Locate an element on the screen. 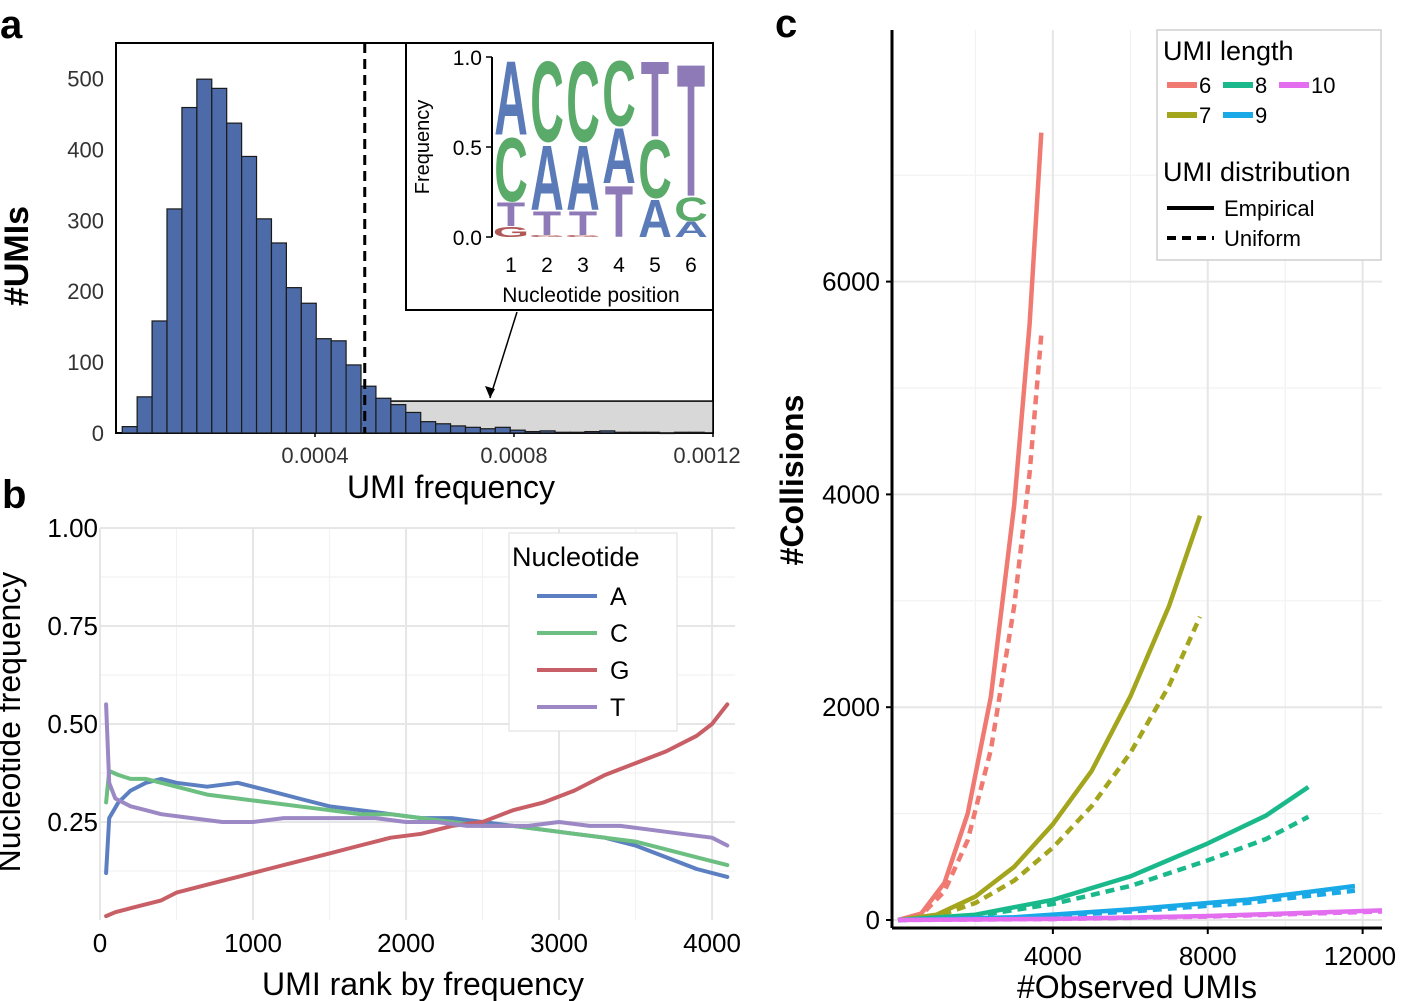 This screenshot has width=1405, height=1001. collisions-y-tick-label: 2000 is located at coordinates (851, 707).